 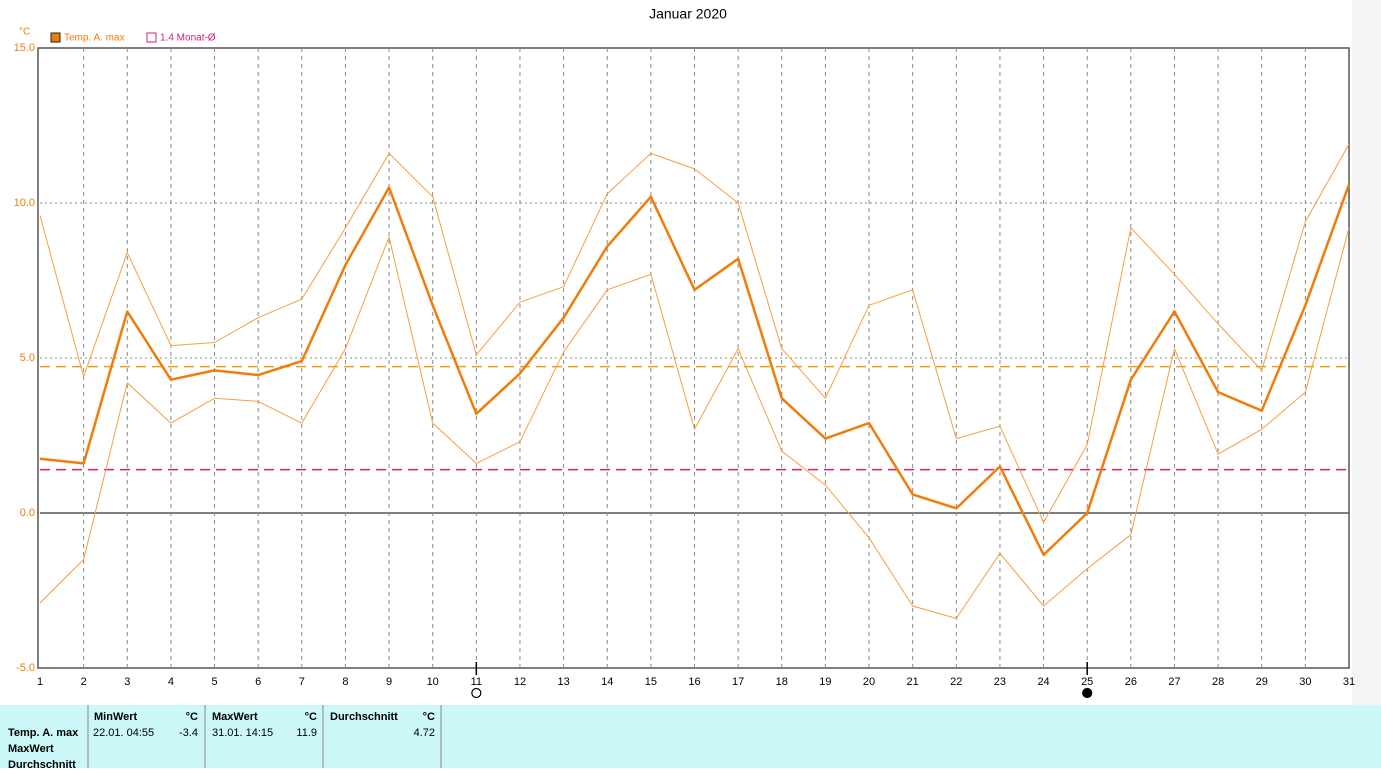 I want to click on x-tick-label: 21, so click(x=913, y=682).